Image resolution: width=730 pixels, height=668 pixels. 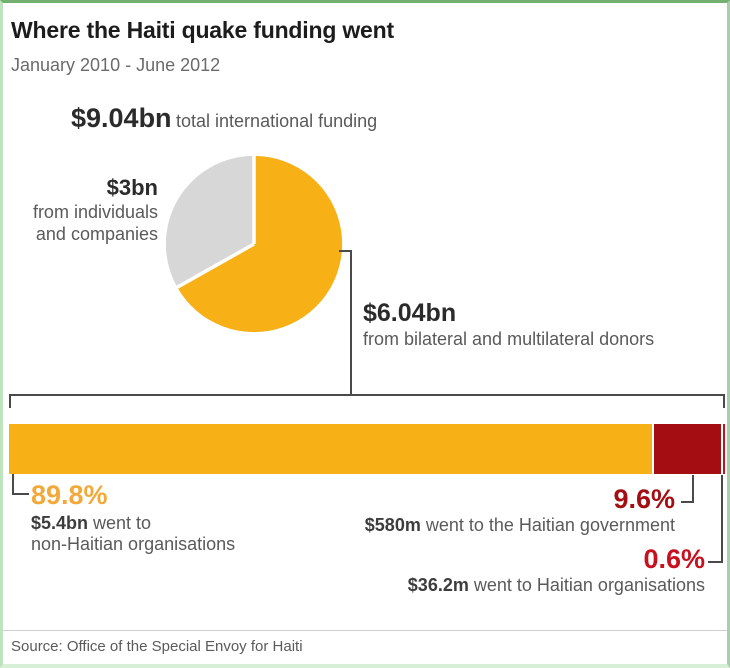 I want to click on bracket-right-tick, so click(x=724, y=401).